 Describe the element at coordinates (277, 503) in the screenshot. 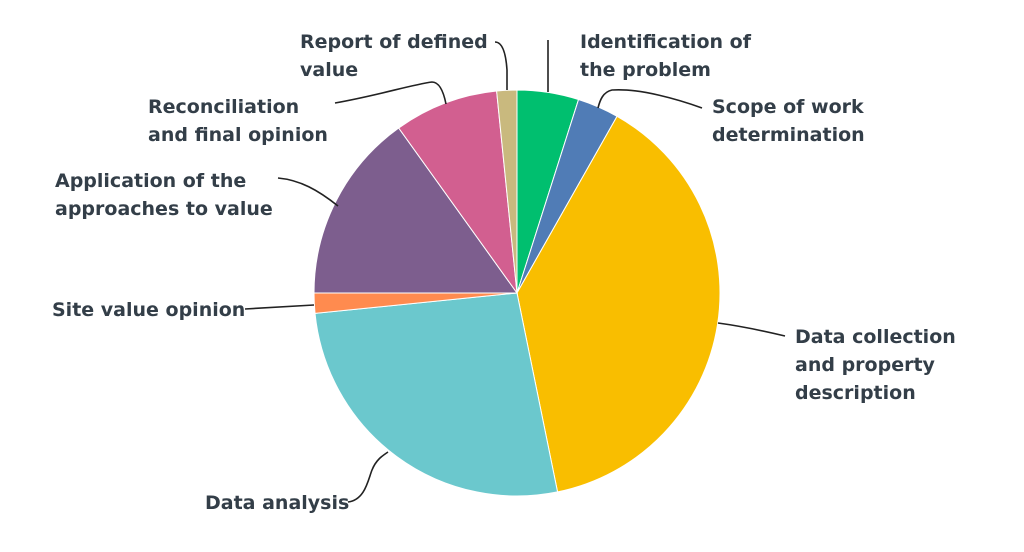

I see `slice-label: Data analysis` at that location.